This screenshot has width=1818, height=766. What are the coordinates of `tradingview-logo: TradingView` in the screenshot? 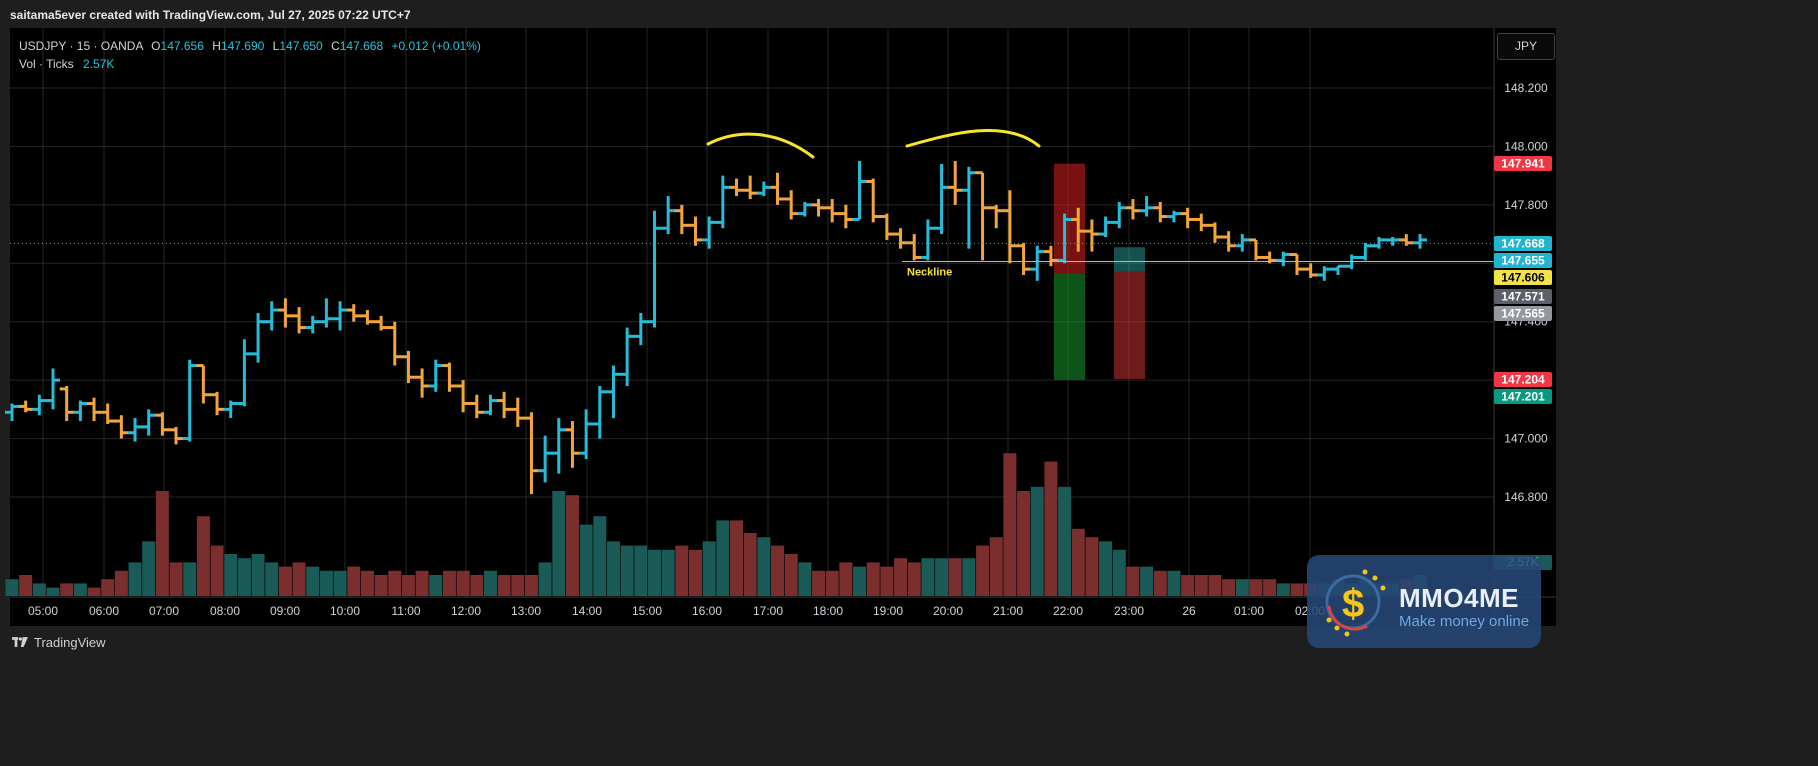 It's located at (59, 642).